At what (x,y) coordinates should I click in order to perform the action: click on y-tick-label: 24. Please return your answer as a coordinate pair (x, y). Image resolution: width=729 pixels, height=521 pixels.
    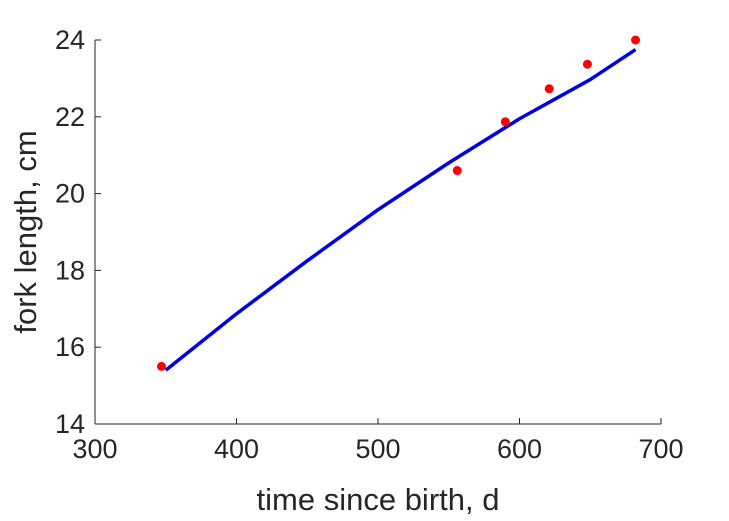
    Looking at the image, I should click on (70, 40).